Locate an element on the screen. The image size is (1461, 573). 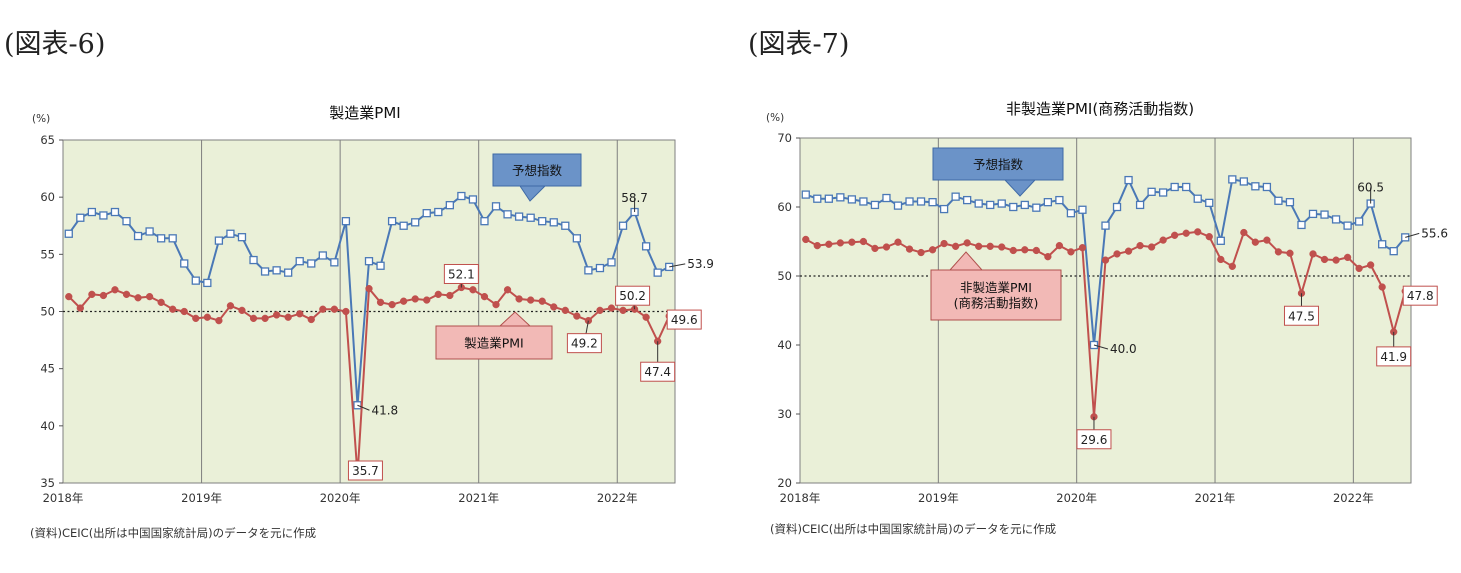
y-tick-label: 35 is located at coordinates (47, 483).